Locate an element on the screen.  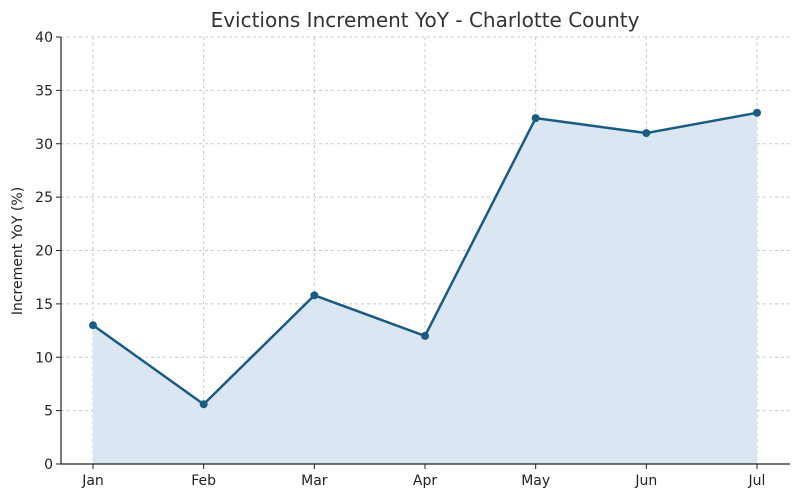
y-tick-label: 20 is located at coordinates (44, 252).